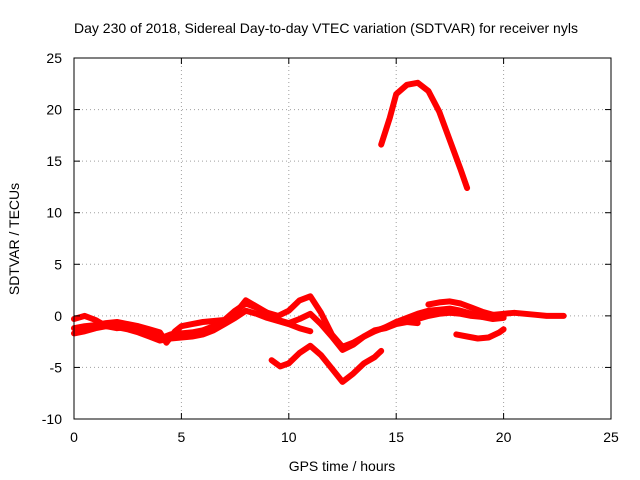 This screenshot has width=640, height=480. I want to click on x-tick-label: 15, so click(396, 437).